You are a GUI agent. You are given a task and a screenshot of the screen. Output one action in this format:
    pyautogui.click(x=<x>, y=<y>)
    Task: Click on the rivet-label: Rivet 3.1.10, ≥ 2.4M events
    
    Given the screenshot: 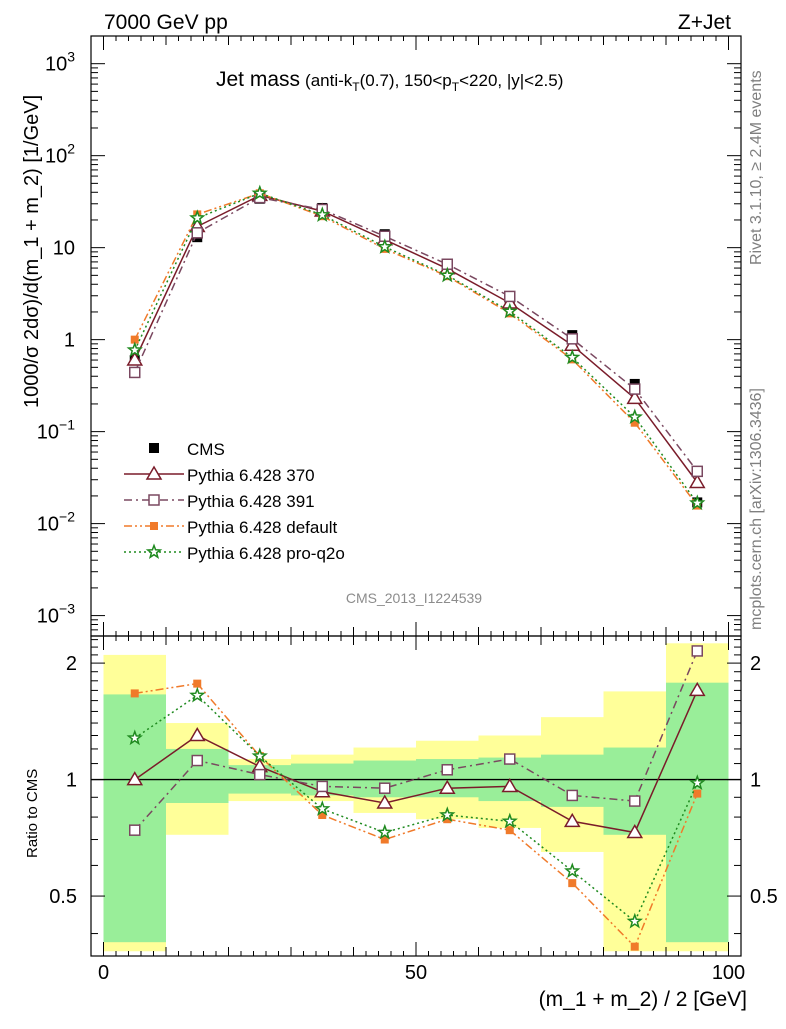 What is the action you would take?
    pyautogui.click(x=756, y=167)
    